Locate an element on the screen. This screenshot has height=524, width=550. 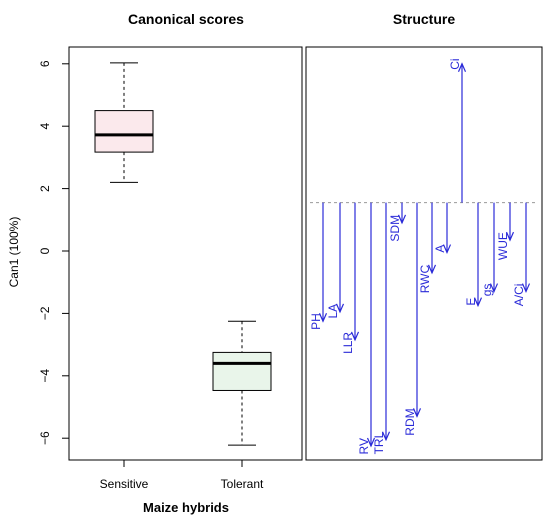
arrow-sdm: SDM is located at coordinates (397, 222).